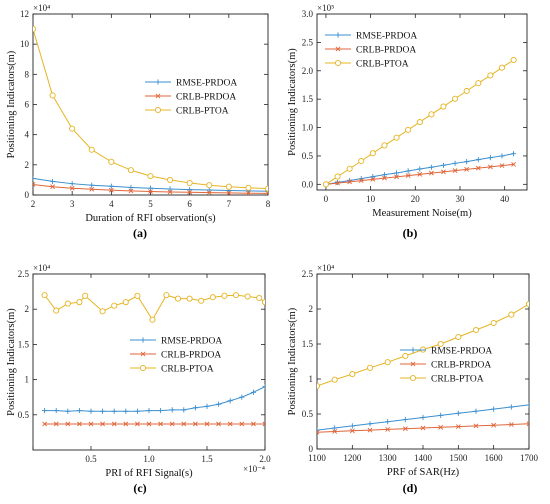 The image size is (550, 504). What do you see at coordinates (111, 204) in the screenshot?
I see `x-tick-label: 4` at bounding box center [111, 204].